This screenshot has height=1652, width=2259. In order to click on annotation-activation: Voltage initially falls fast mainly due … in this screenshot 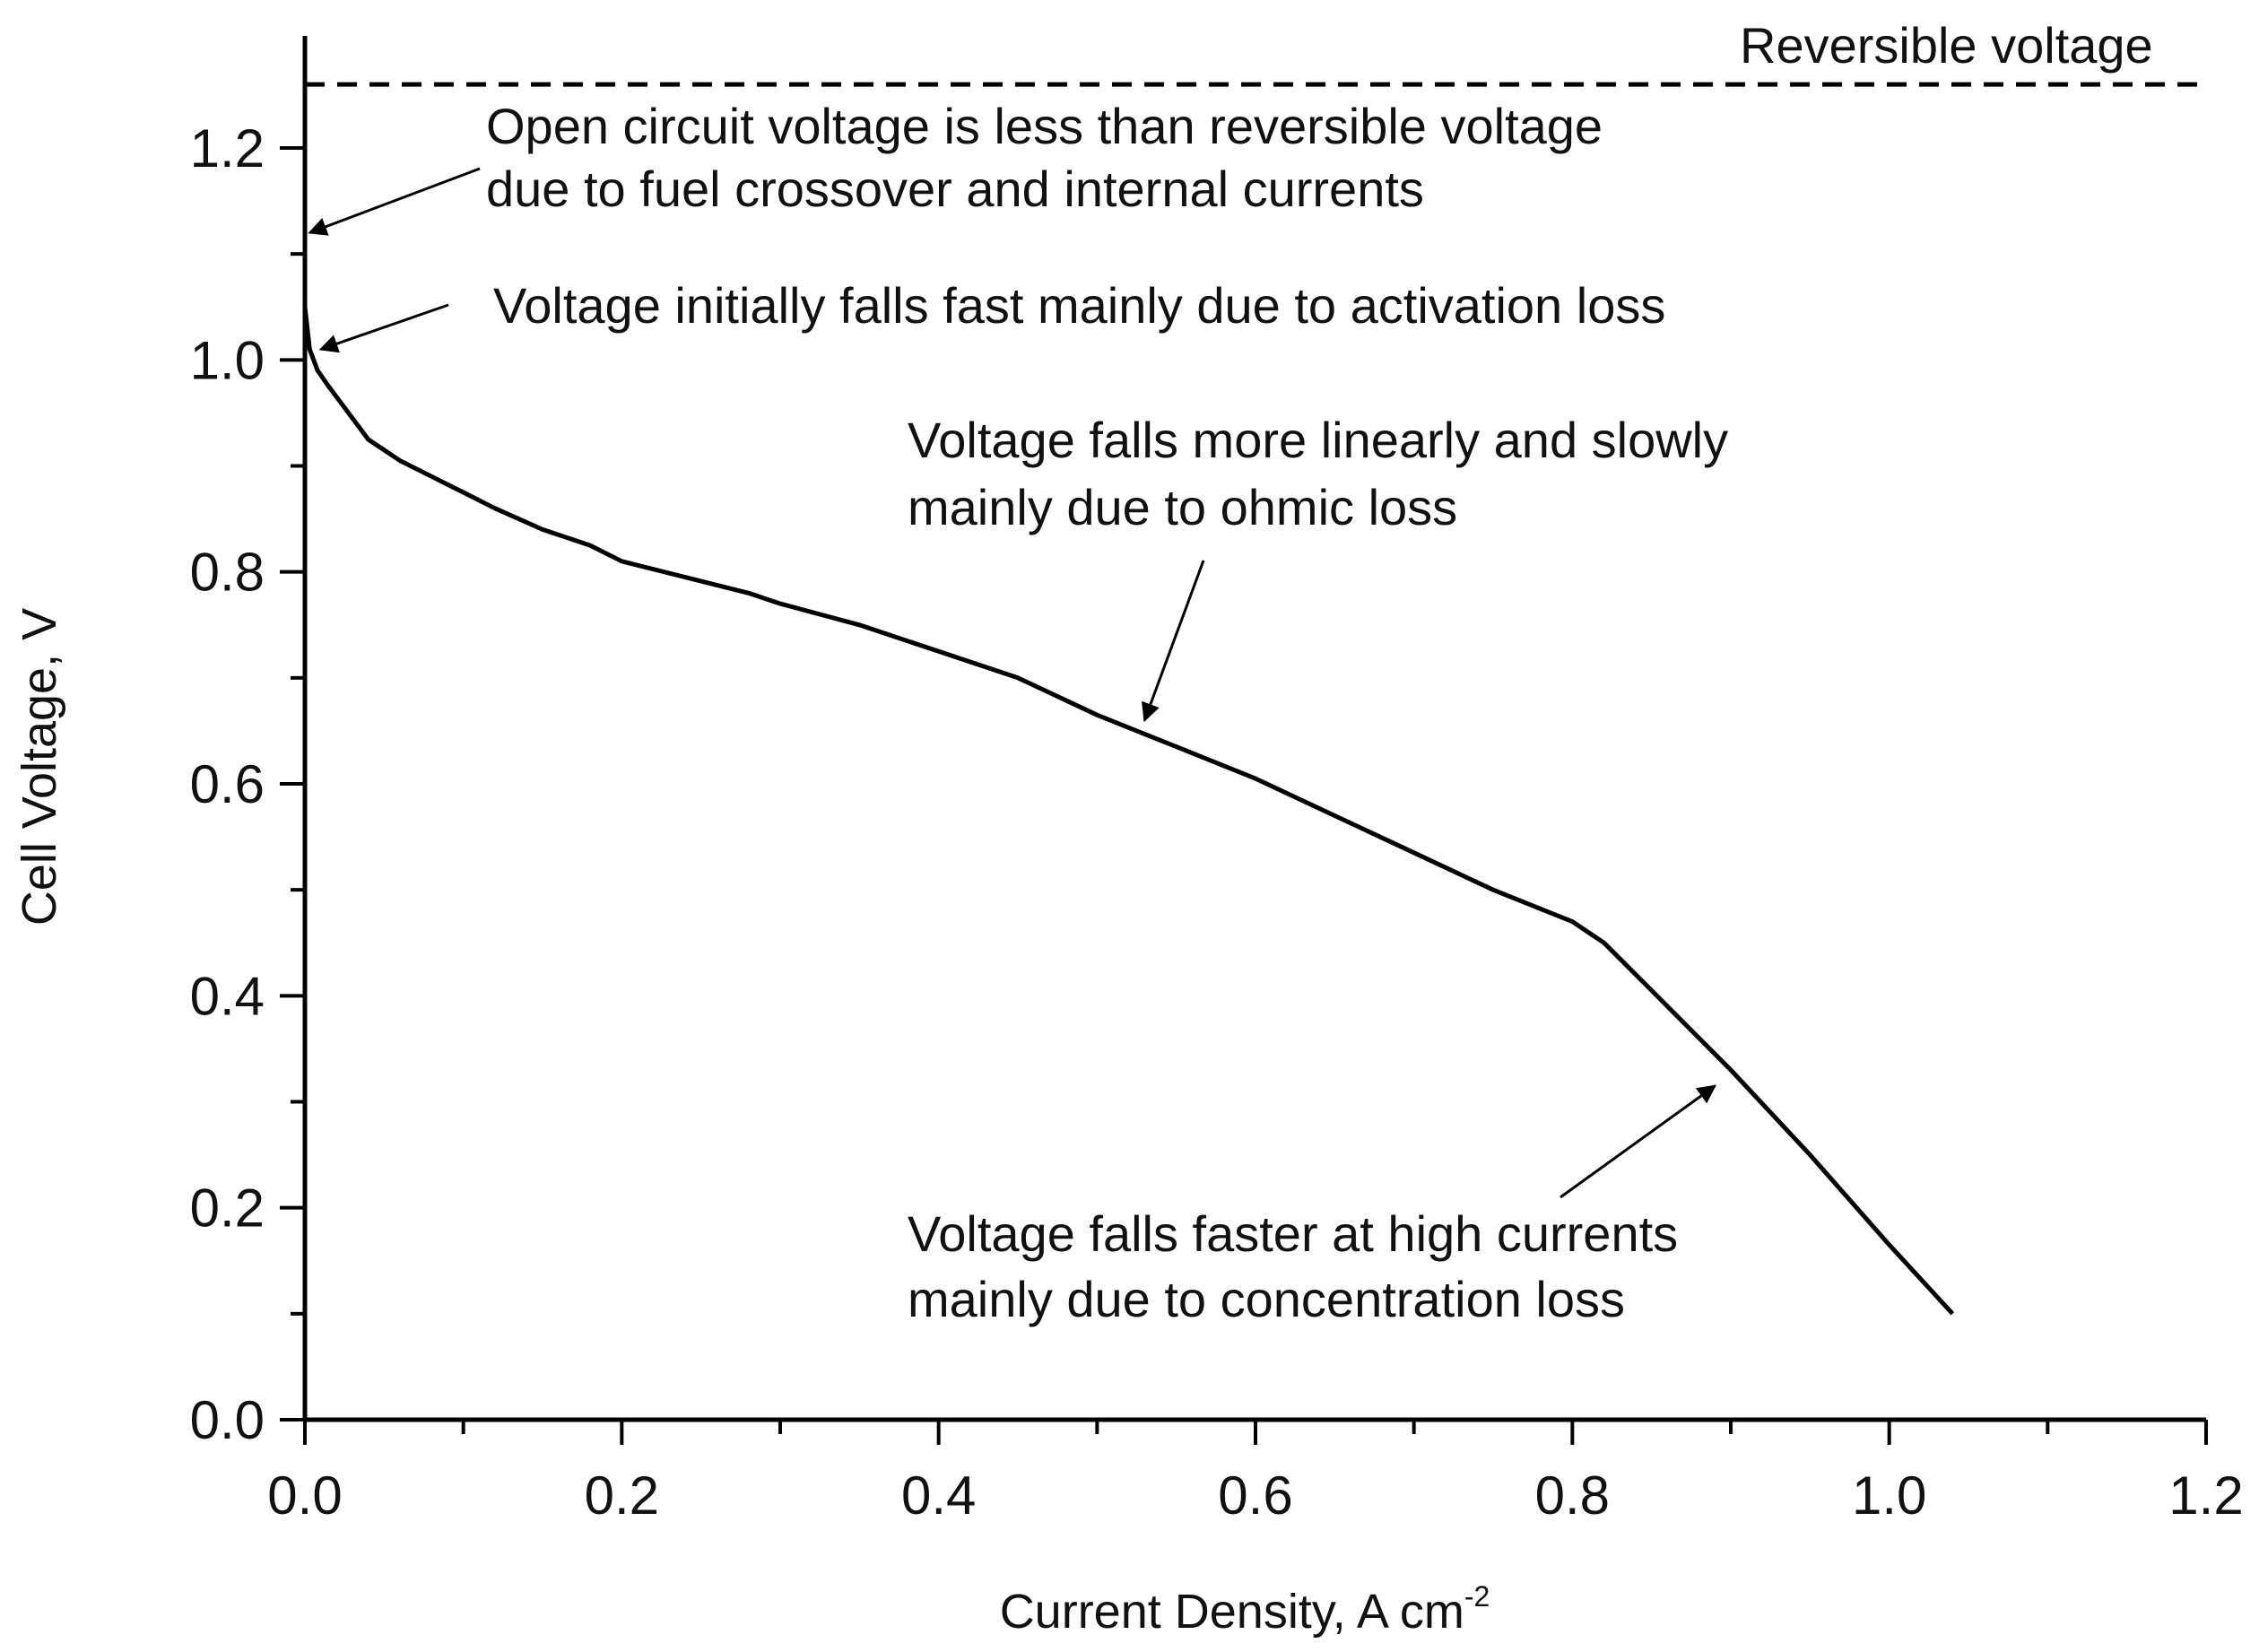, I will do `click(991, 315)`.